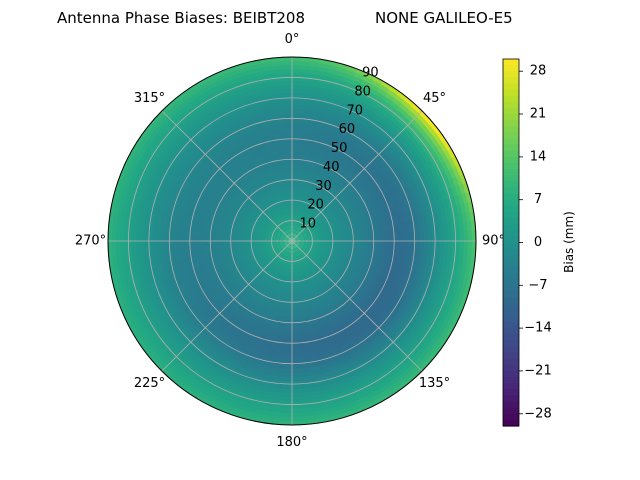 The image size is (640, 480). Describe the element at coordinates (444, 18) in the screenshot. I see `chart-title-right: NONE GALILEO-E5` at that location.